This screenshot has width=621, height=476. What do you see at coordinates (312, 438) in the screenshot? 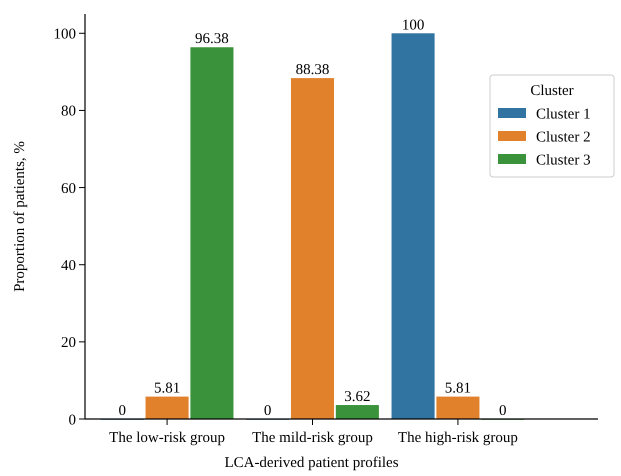
I see `x-tick-label: The mild-risk group` at bounding box center [312, 438].